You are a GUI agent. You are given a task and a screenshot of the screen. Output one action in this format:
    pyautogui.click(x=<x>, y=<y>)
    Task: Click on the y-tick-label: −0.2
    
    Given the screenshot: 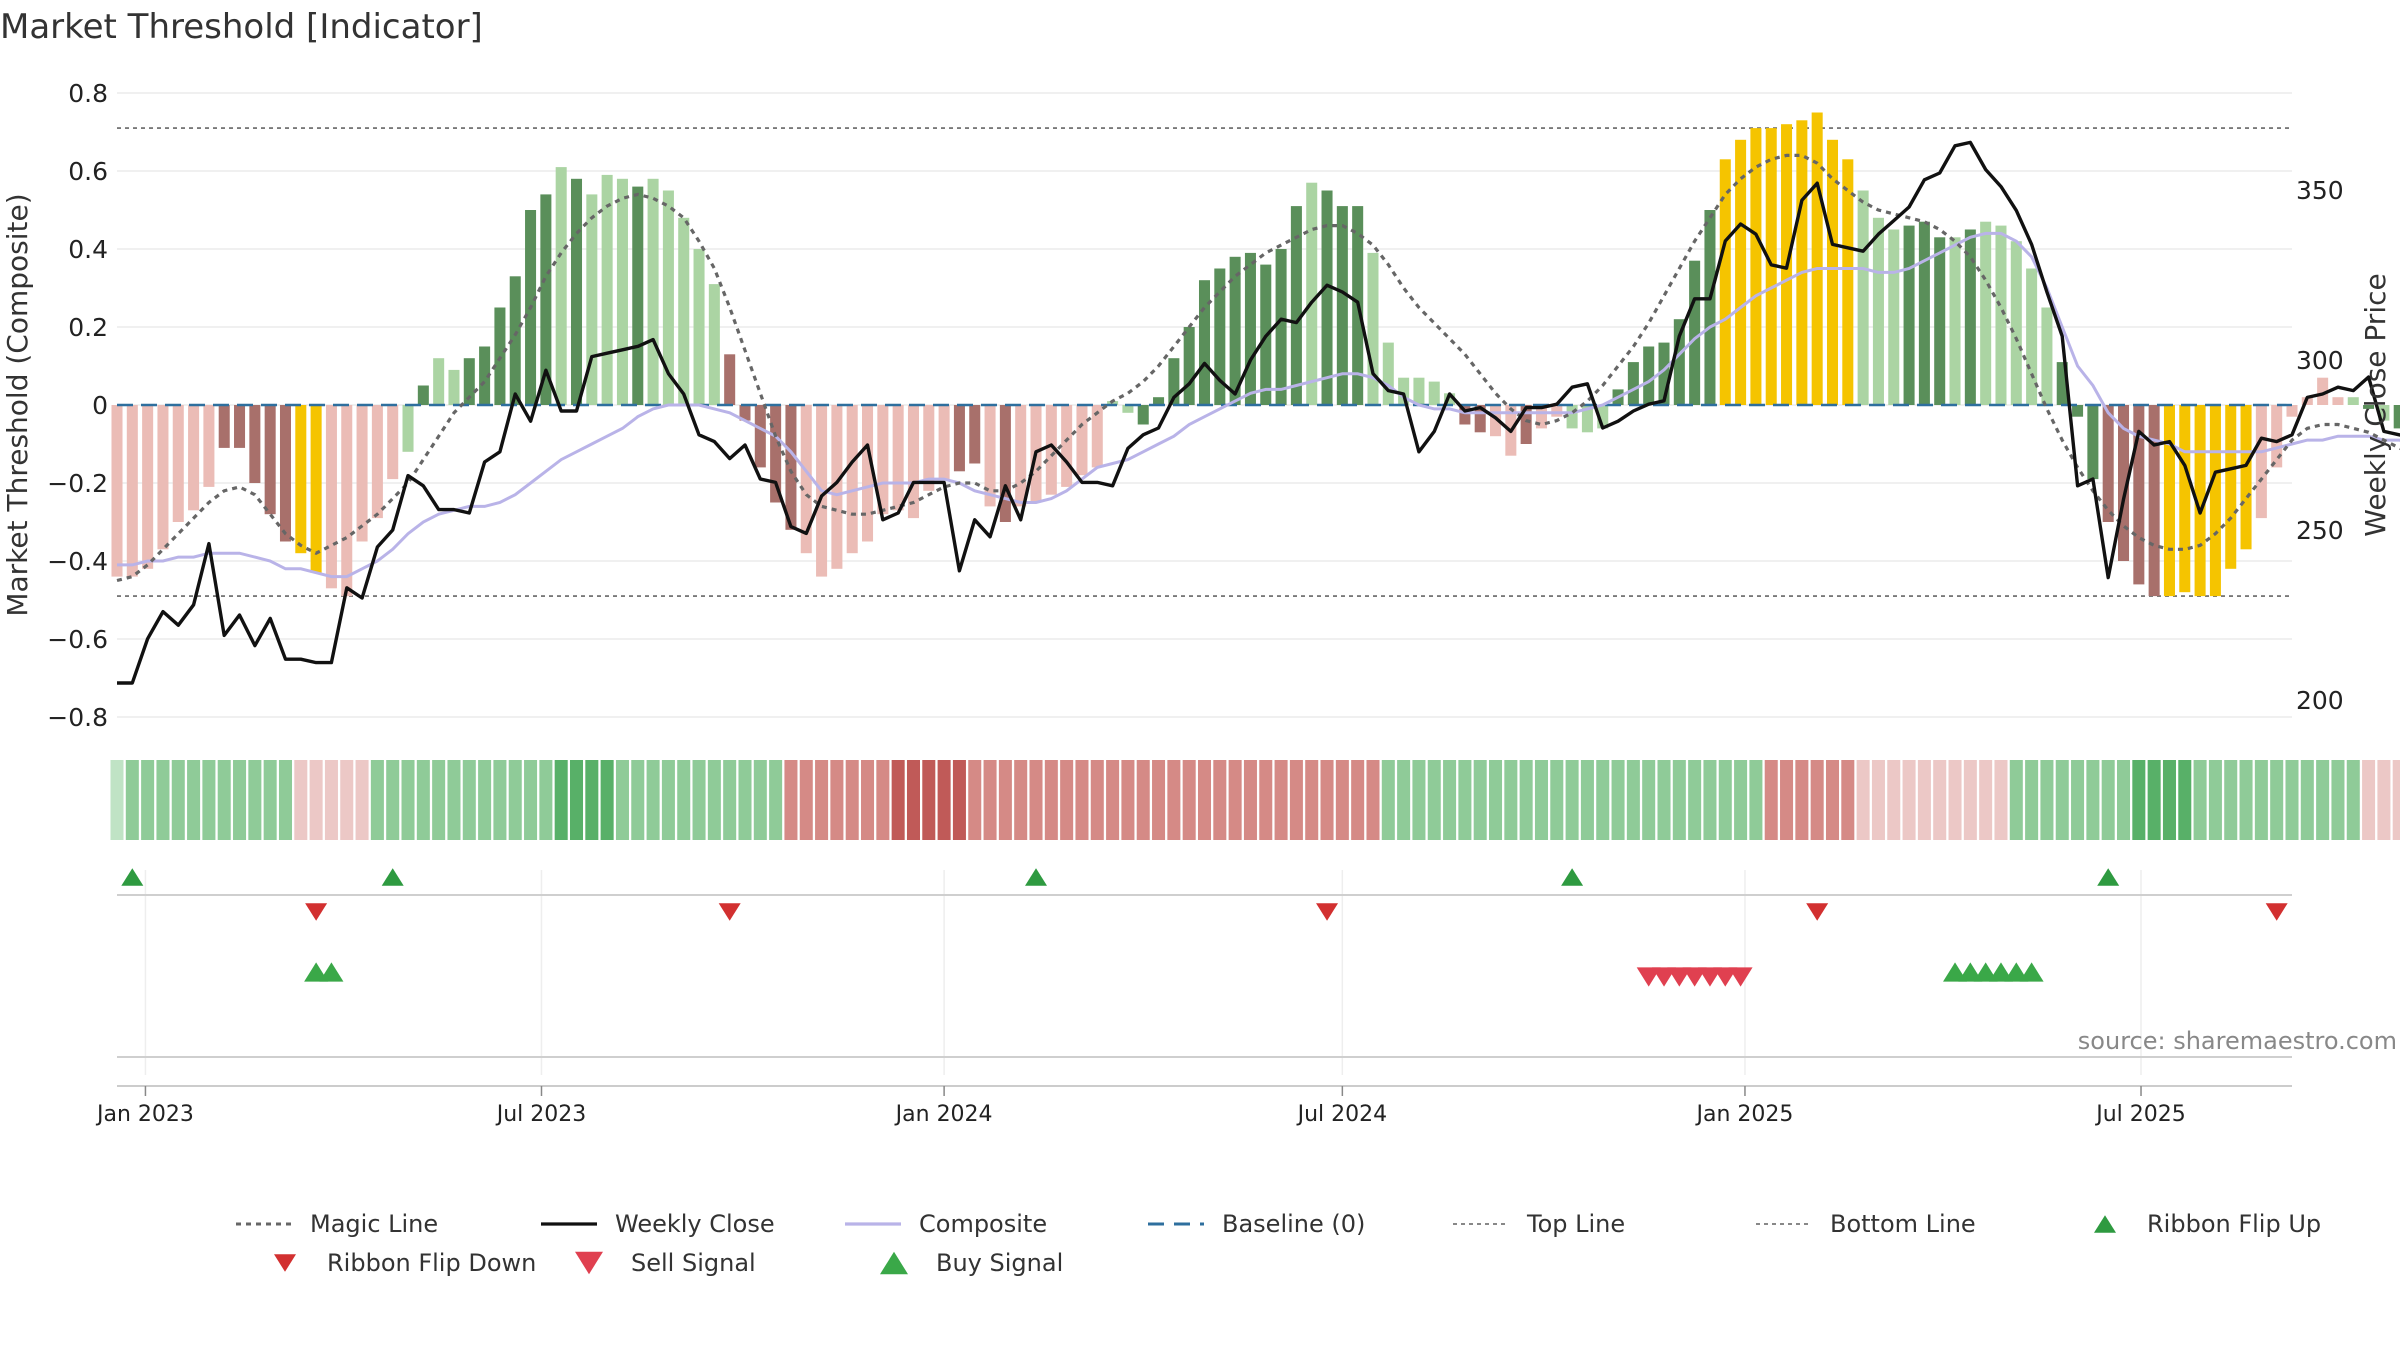 What is the action you would take?
    pyautogui.click(x=77, y=483)
    